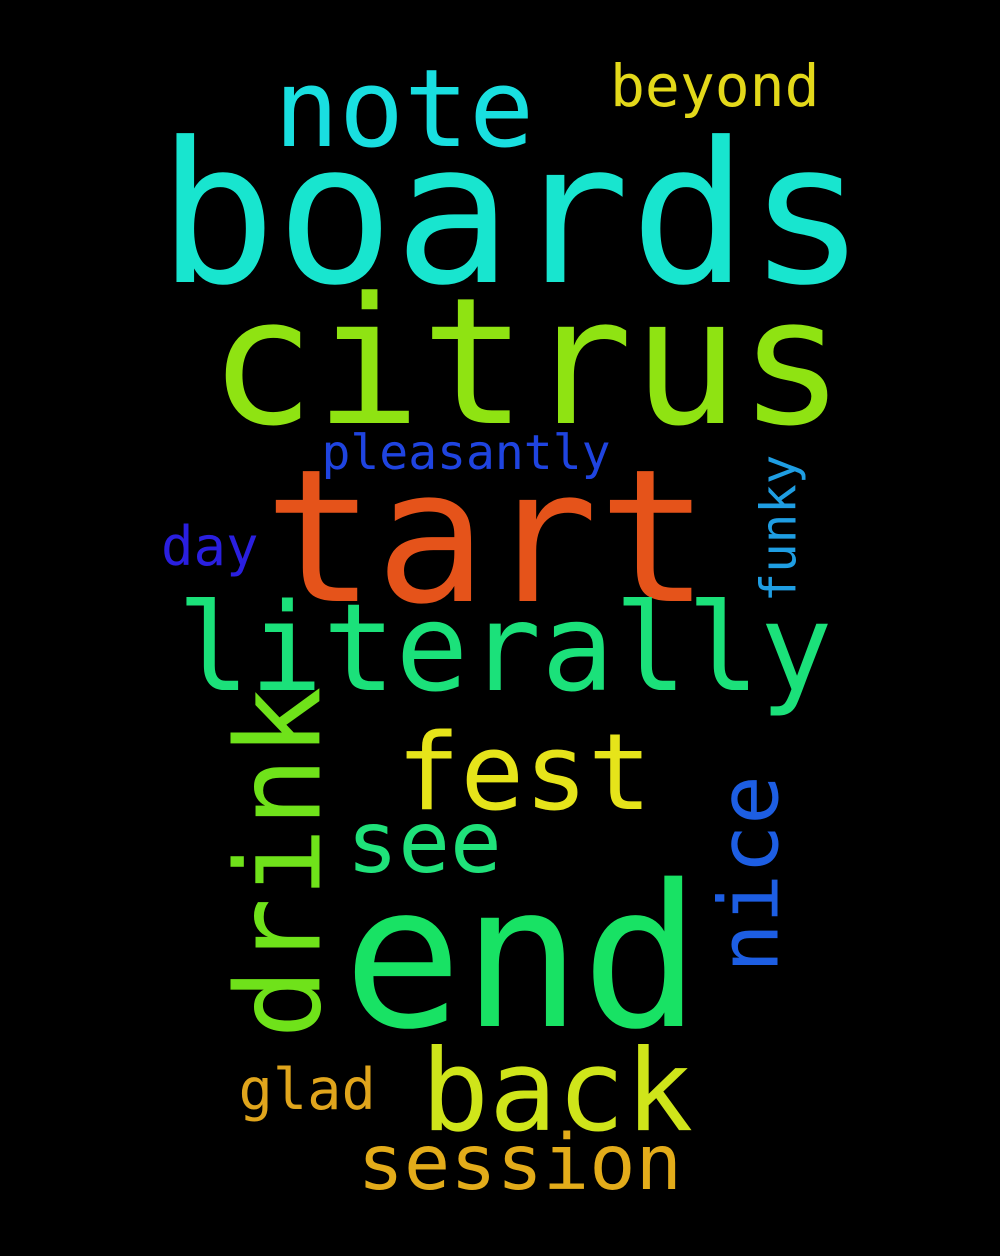 This screenshot has height=1256, width=1000. I want to click on word-fest: fest, so click(524, 772).